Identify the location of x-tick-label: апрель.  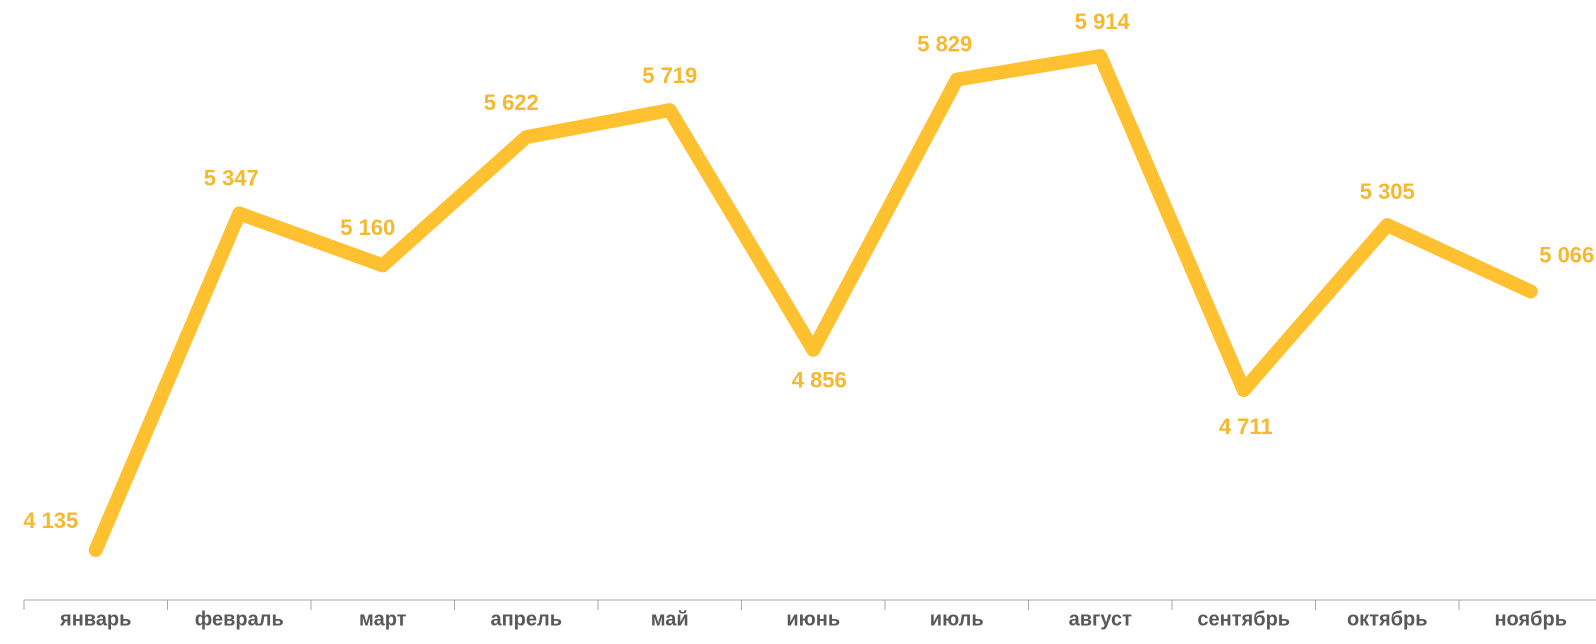
(526, 619).